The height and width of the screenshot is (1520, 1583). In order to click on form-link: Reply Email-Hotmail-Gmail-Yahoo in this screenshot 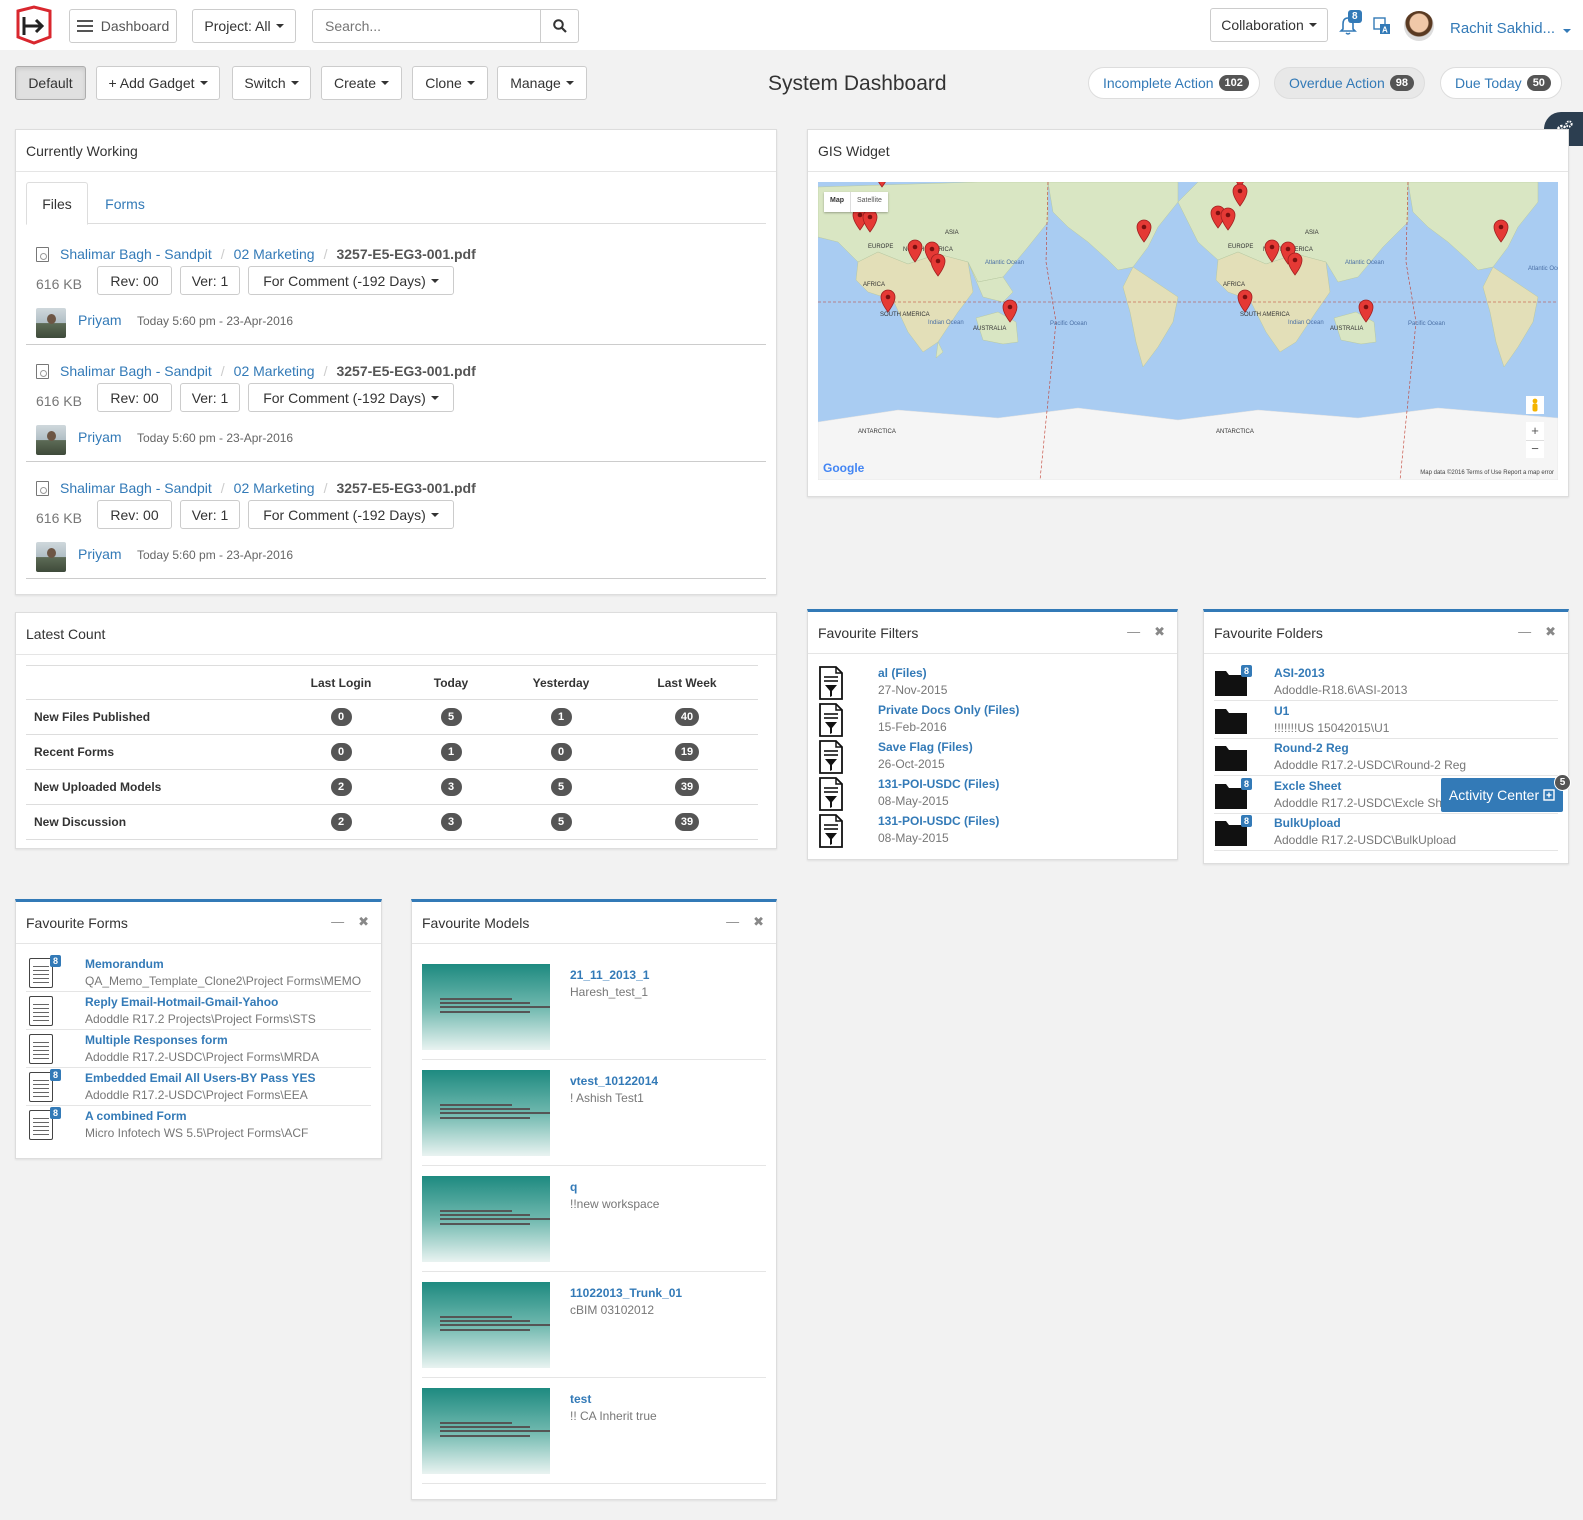, I will do `click(182, 1002)`.